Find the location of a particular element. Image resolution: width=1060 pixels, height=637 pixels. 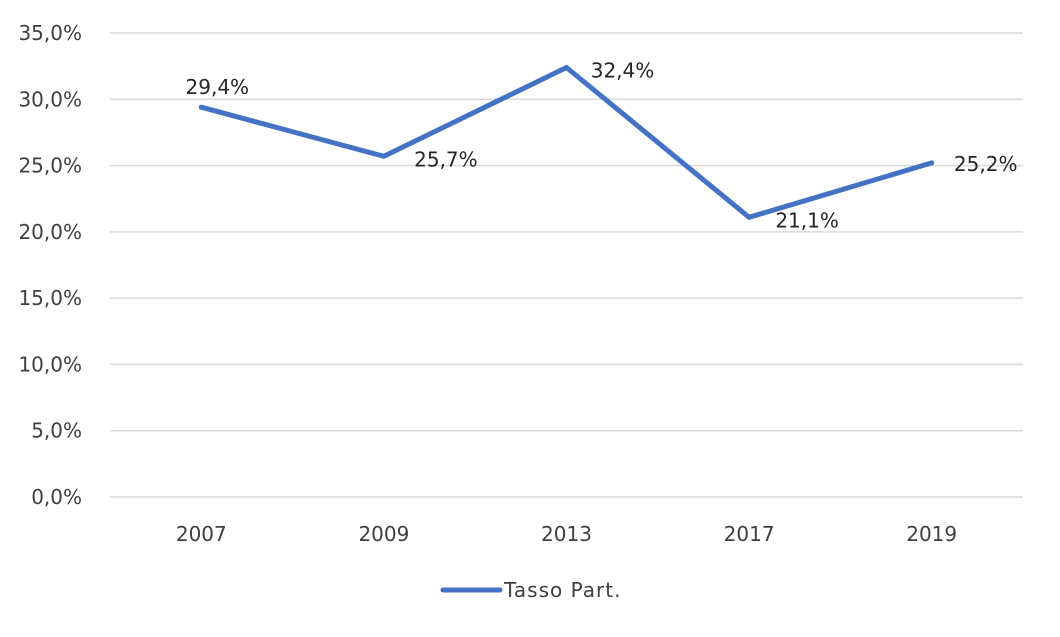

data-label: 29,4% is located at coordinates (218, 87).